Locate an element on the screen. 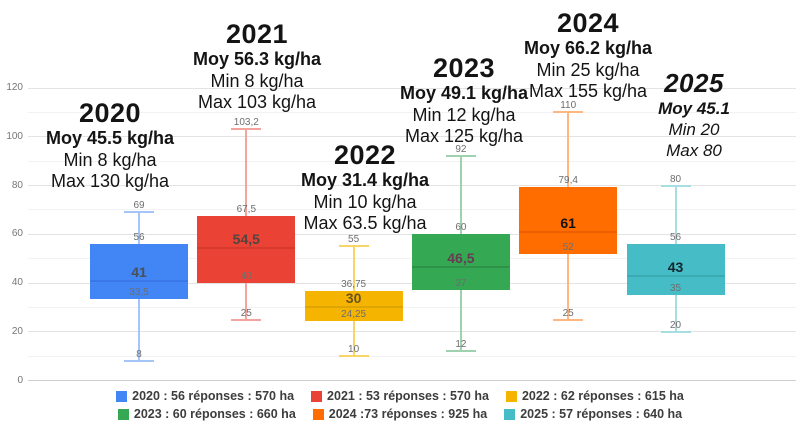  y-axis-tick: 20 is located at coordinates (17, 331).